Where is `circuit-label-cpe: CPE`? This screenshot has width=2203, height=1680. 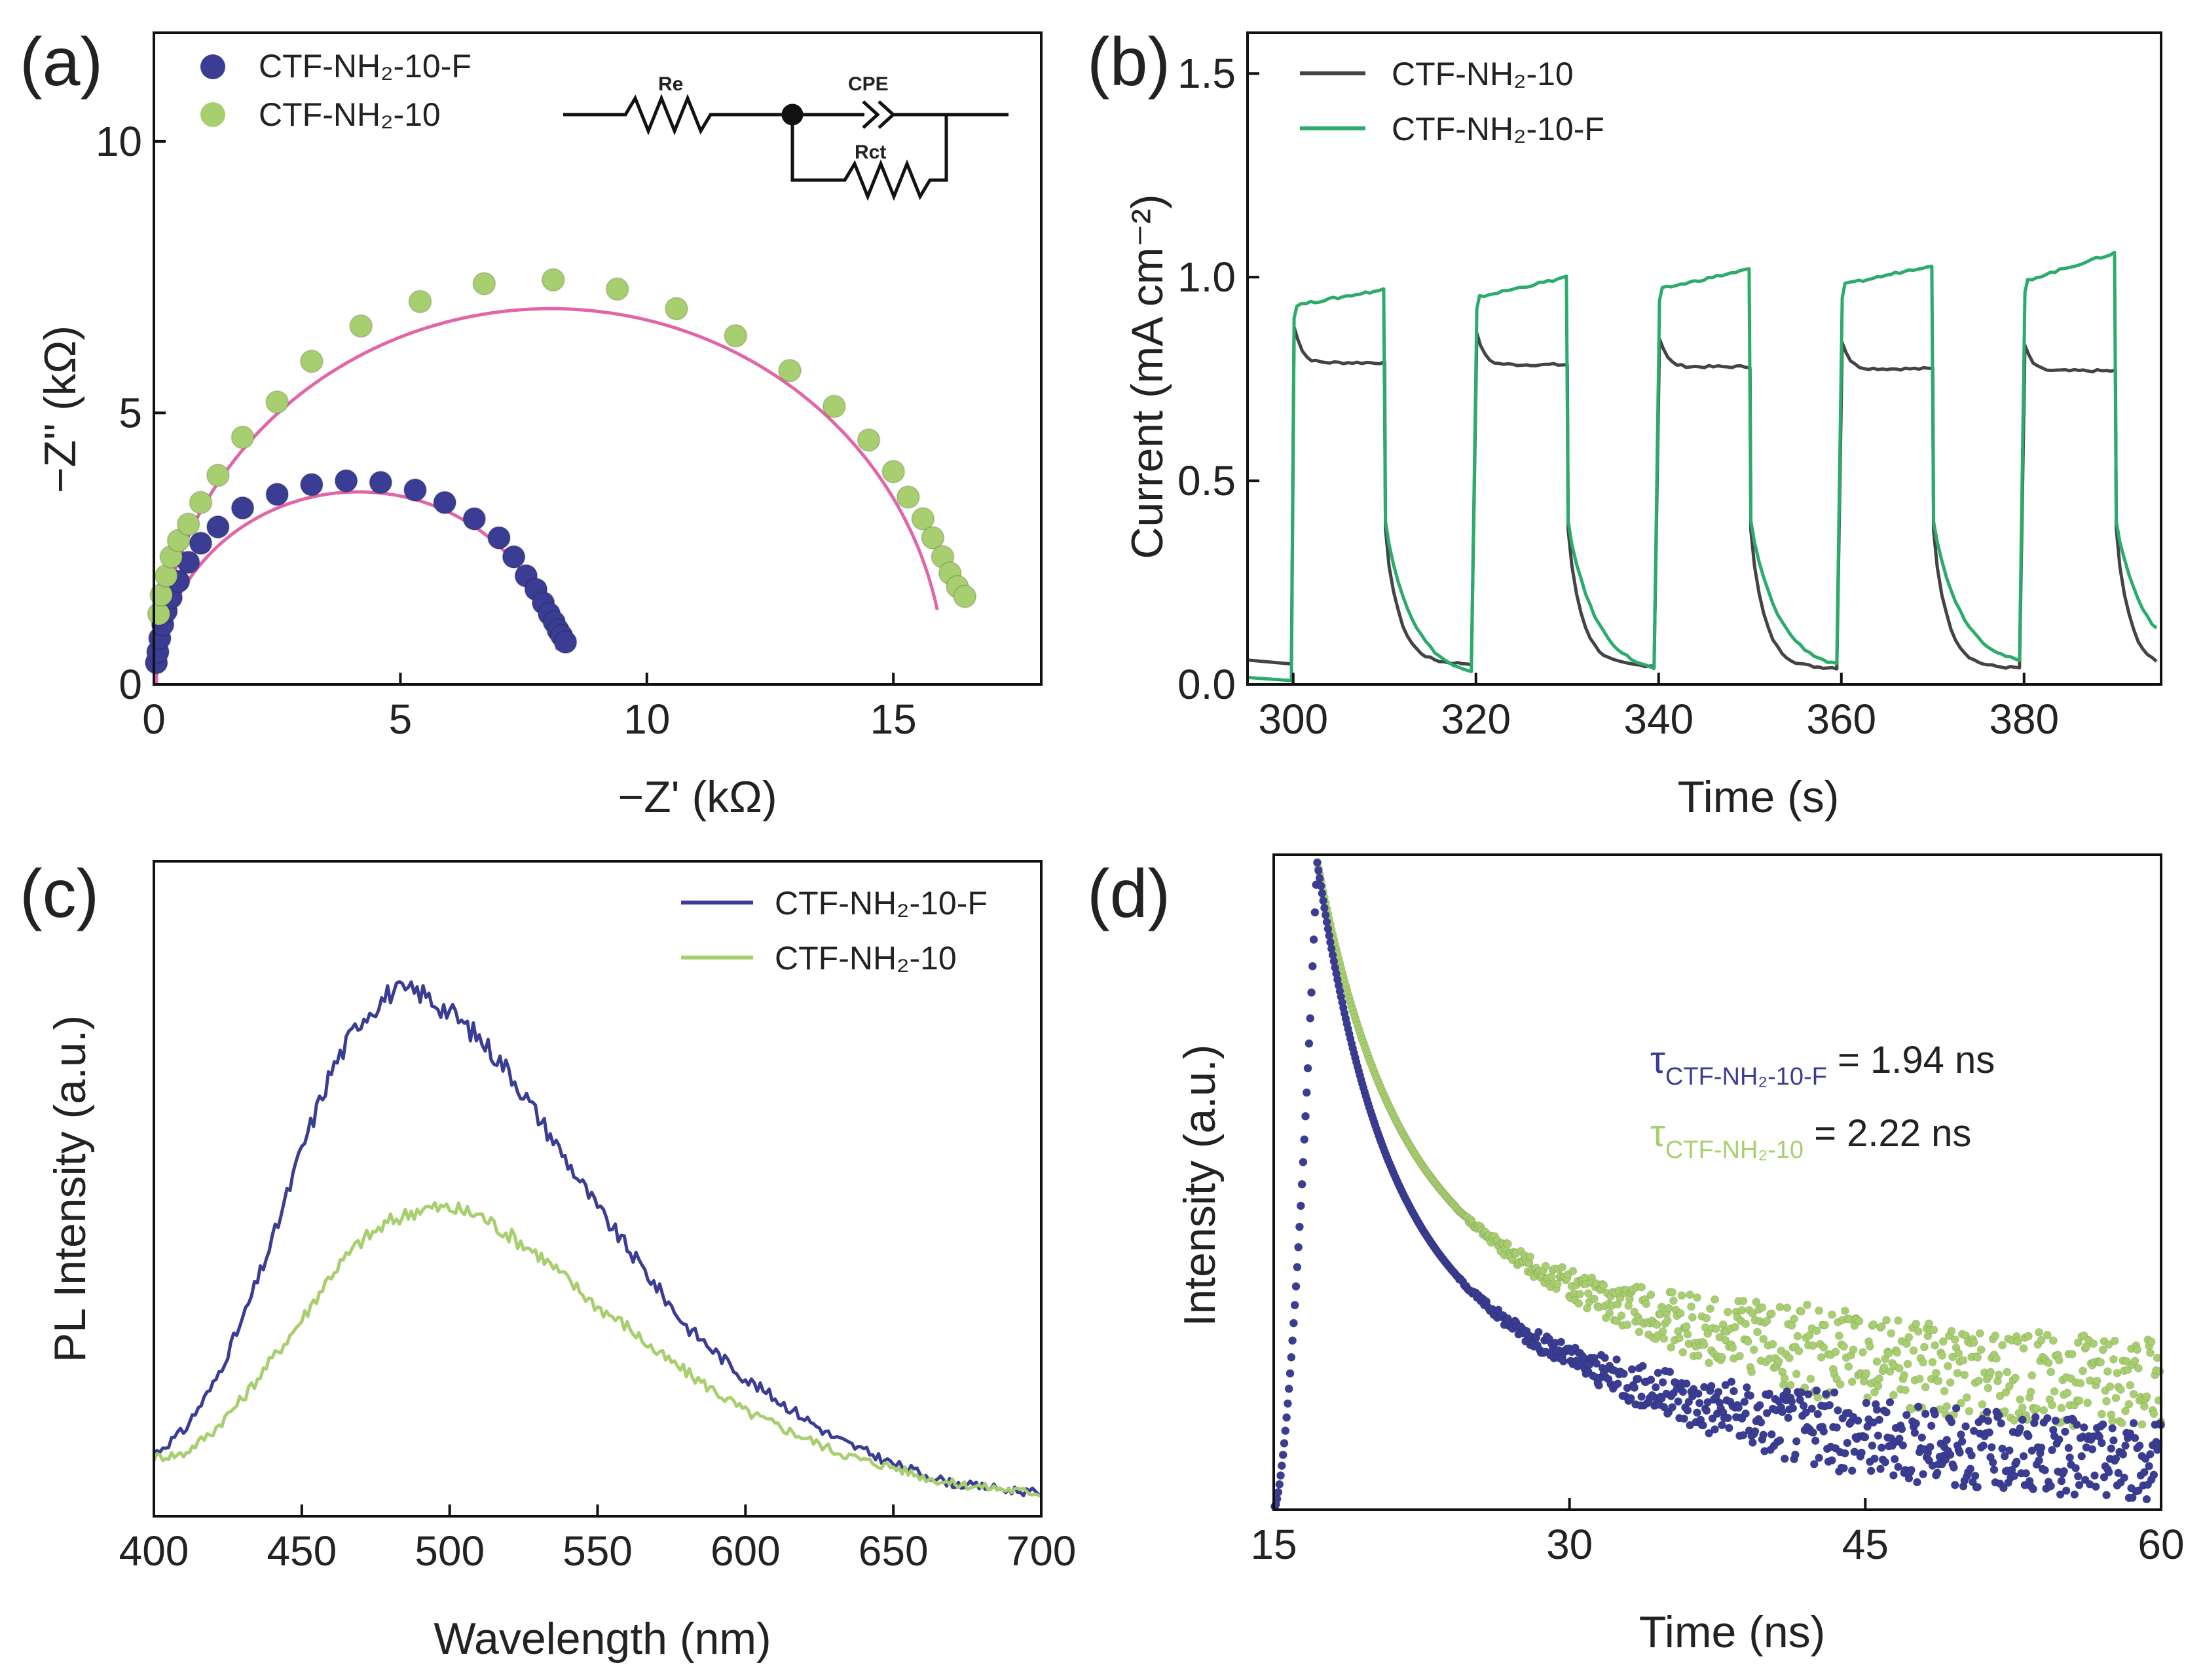 circuit-label-cpe: CPE is located at coordinates (868, 84).